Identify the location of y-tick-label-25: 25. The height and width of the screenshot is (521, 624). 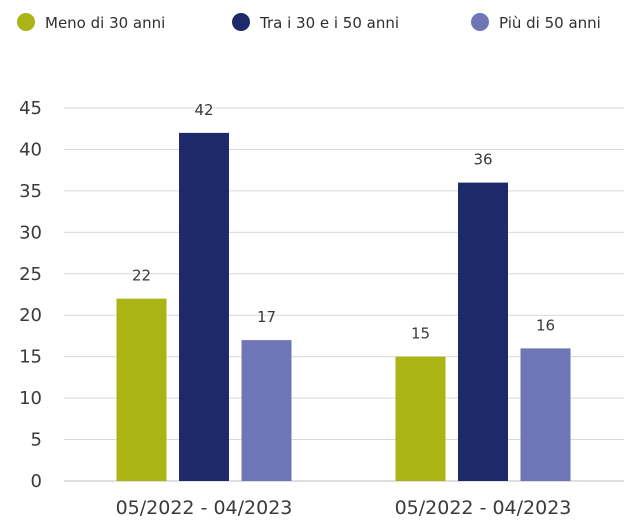
(30, 274).